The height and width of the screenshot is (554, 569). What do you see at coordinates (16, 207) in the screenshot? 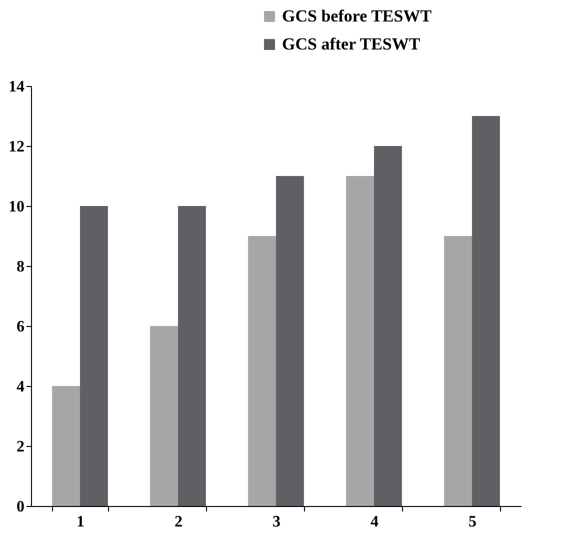
I see `y-tick-label: 10` at bounding box center [16, 207].